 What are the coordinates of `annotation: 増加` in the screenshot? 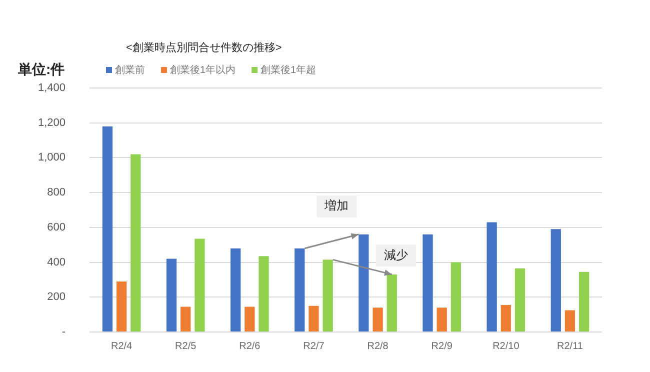 It's located at (336, 205).